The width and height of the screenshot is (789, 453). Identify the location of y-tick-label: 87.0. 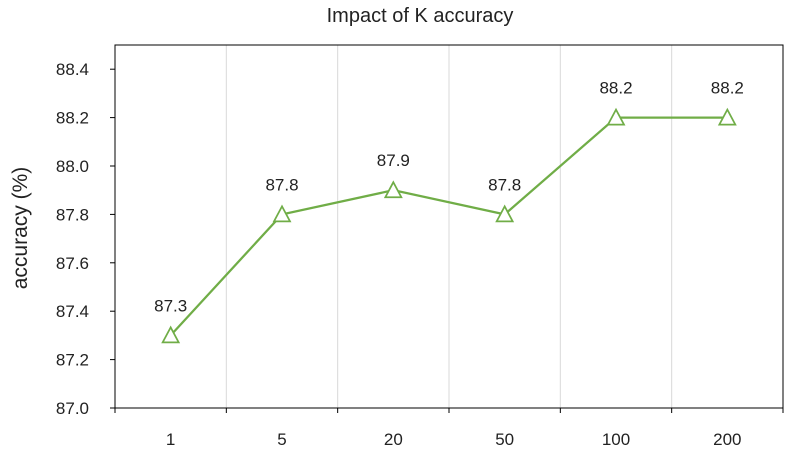
(72, 408).